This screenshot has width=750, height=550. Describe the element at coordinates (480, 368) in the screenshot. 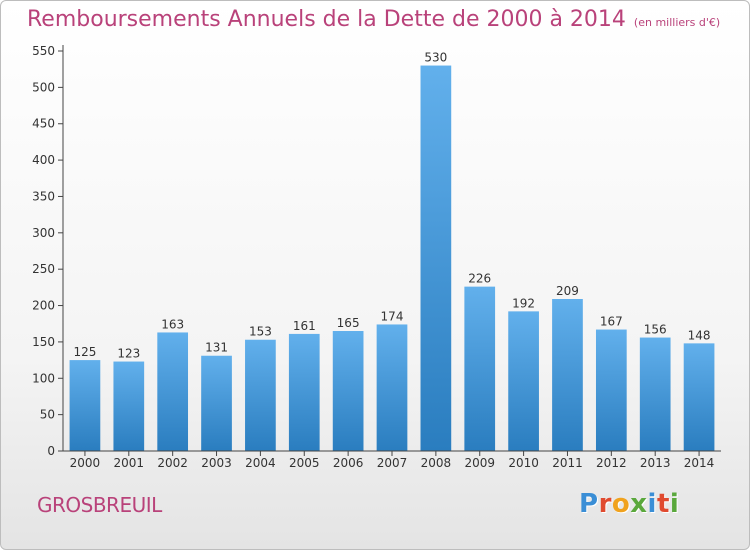

I see `bar-2009` at that location.